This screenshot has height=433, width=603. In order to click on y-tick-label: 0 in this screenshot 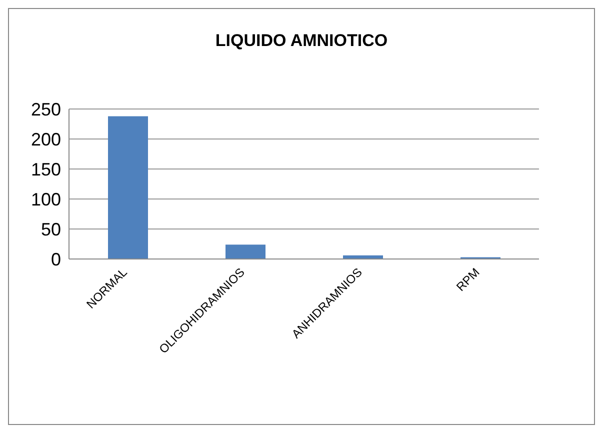, I will do `click(55, 259)`.